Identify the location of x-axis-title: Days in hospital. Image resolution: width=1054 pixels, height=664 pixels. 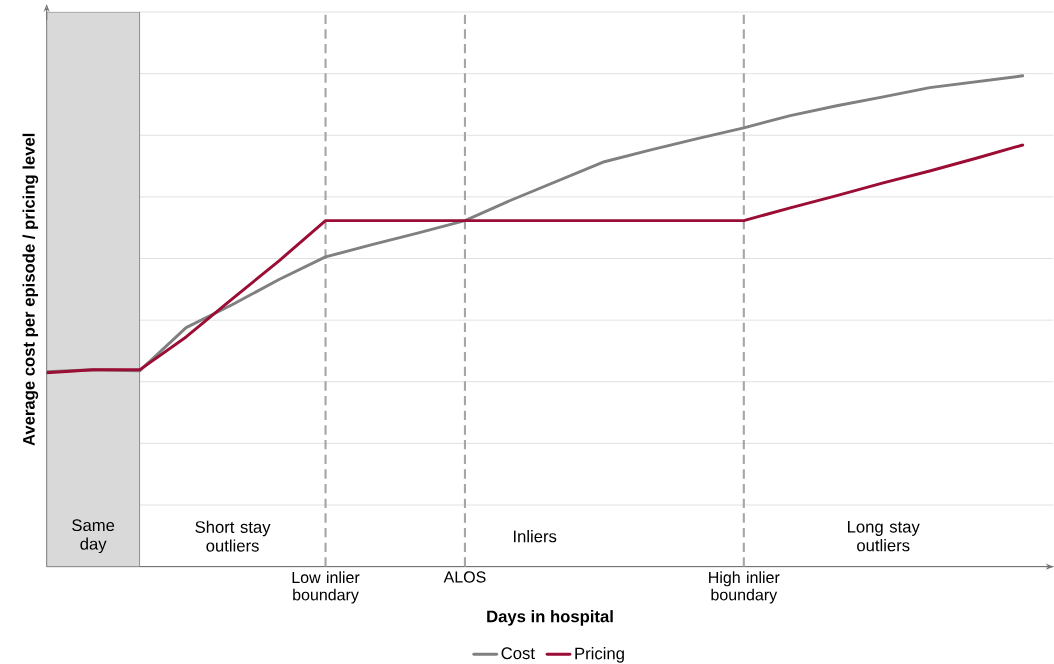
(550, 618).